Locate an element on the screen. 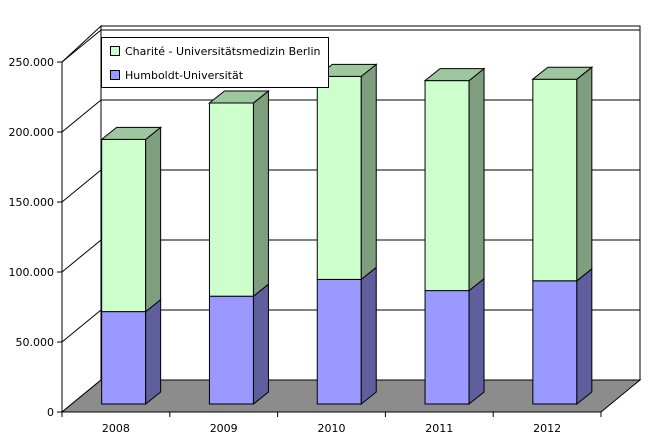  legend-item-charite: Charité - Universitätsmedizin Berlin is located at coordinates (215, 51).